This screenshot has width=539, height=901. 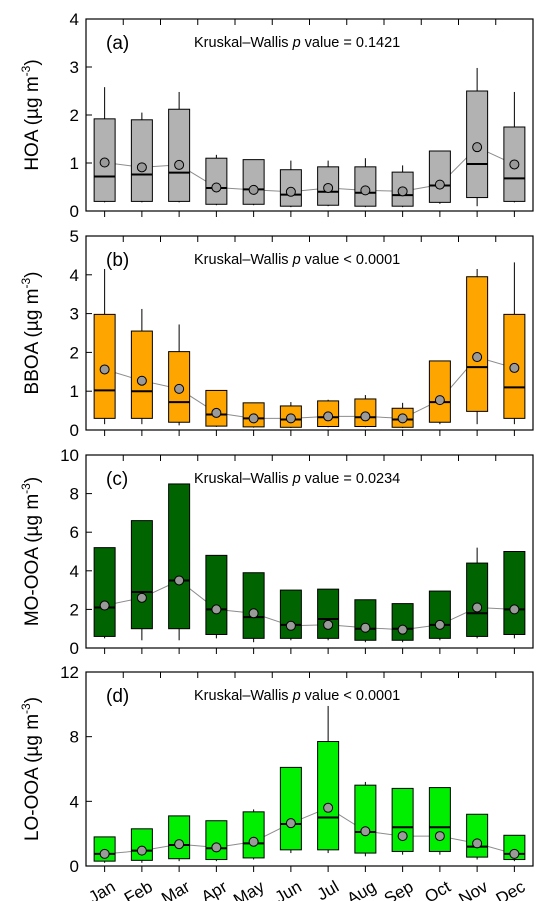 I want to click on kruskal-wallis-annotation: Kruskal–Wallis p value = 0.0234, so click(x=297, y=479).